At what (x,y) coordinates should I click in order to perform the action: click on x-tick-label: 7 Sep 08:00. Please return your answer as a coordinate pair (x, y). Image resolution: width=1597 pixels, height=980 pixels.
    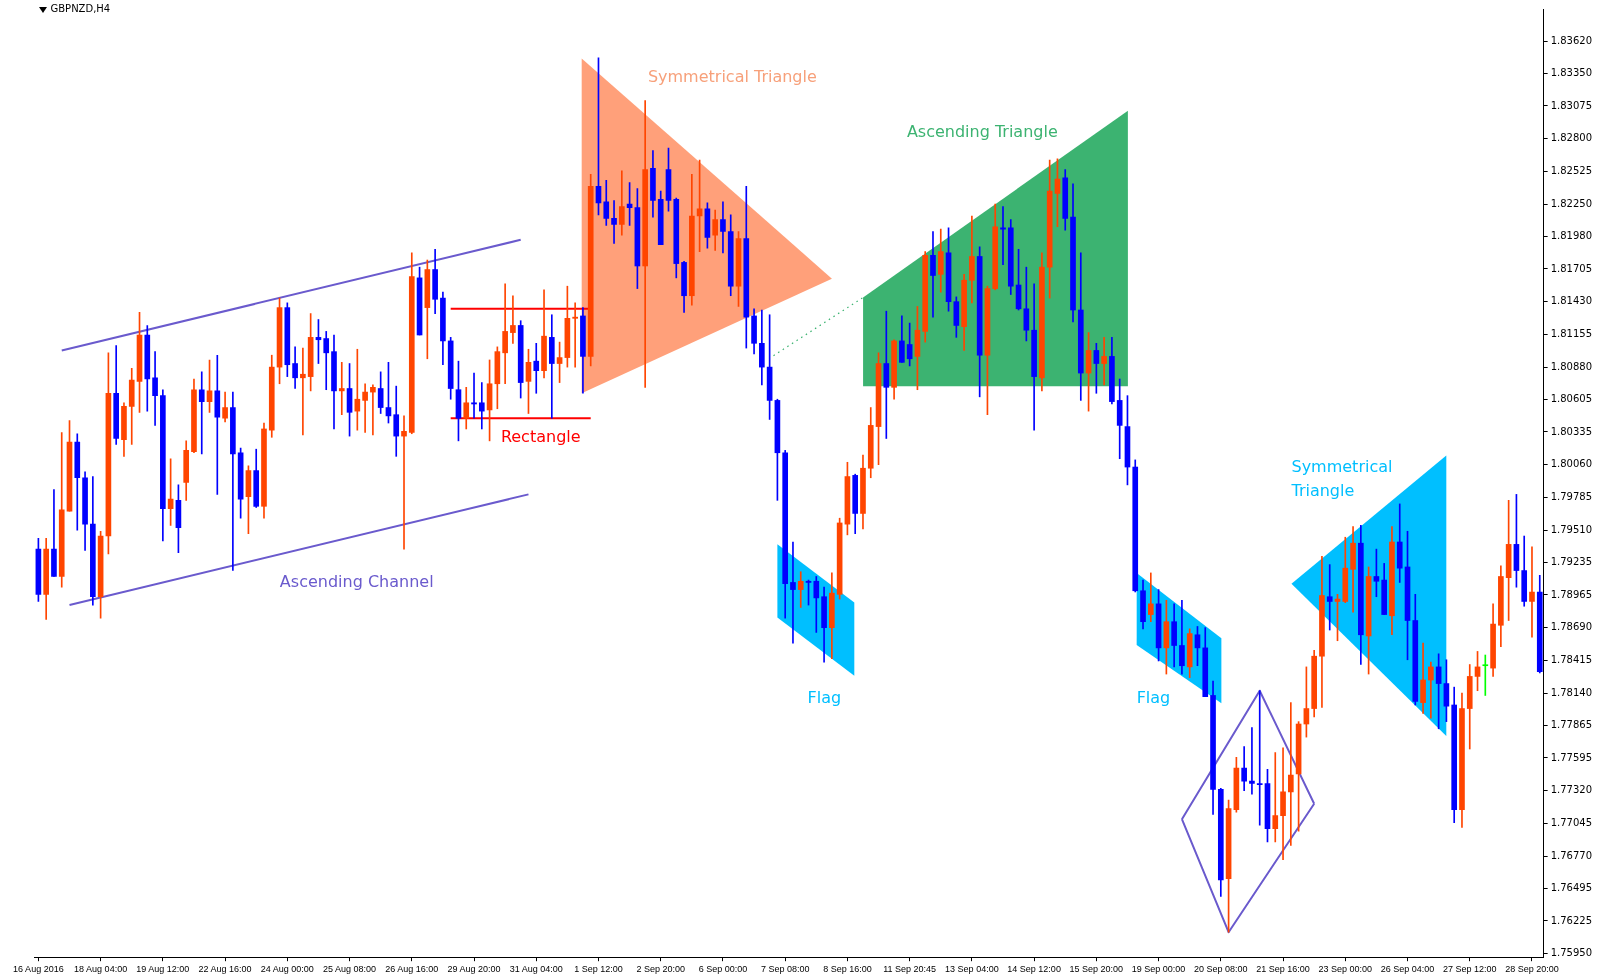
    Looking at the image, I should click on (785, 969).